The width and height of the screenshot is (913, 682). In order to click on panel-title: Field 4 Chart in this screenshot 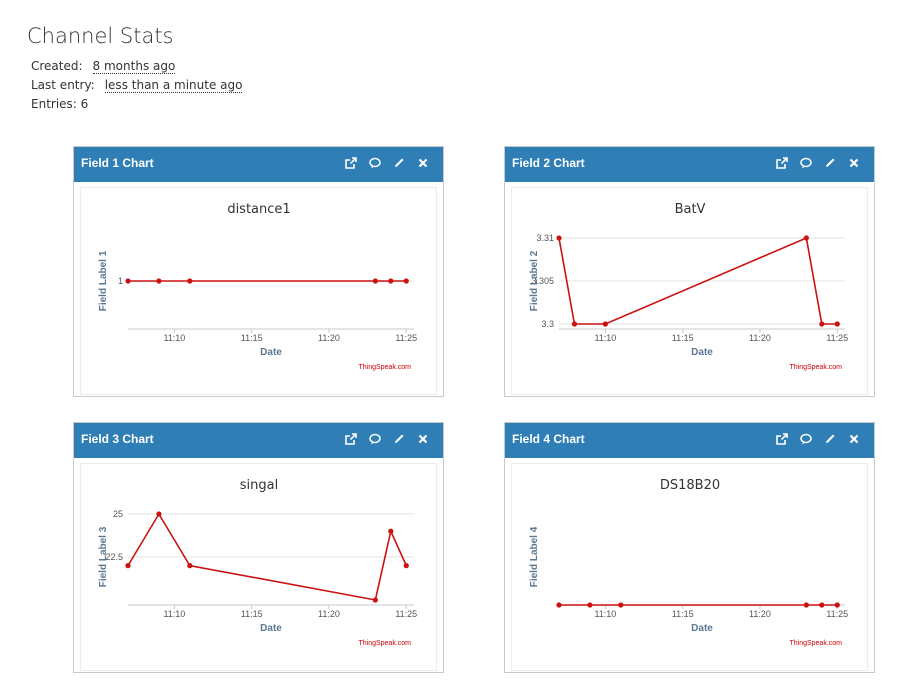, I will do `click(548, 439)`.